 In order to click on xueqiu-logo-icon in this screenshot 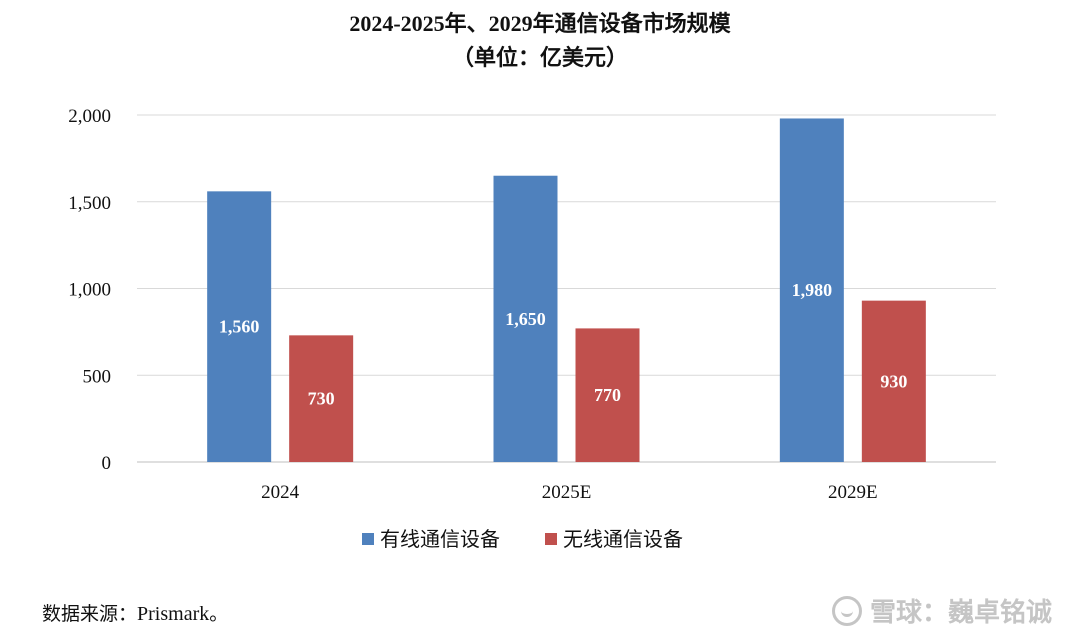, I will do `click(846, 610)`.